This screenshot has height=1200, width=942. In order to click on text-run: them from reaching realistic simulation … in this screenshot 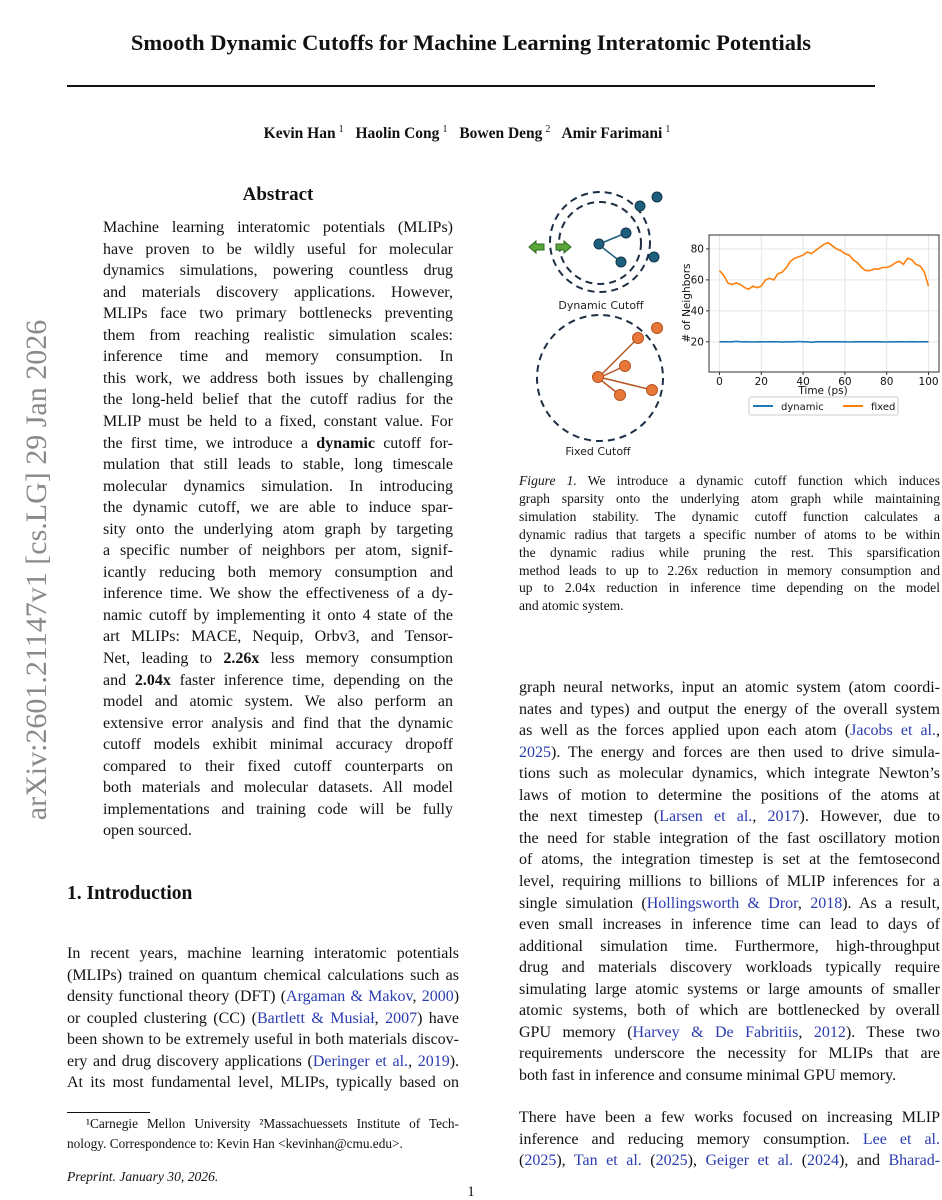, I will do `click(278, 335)`.